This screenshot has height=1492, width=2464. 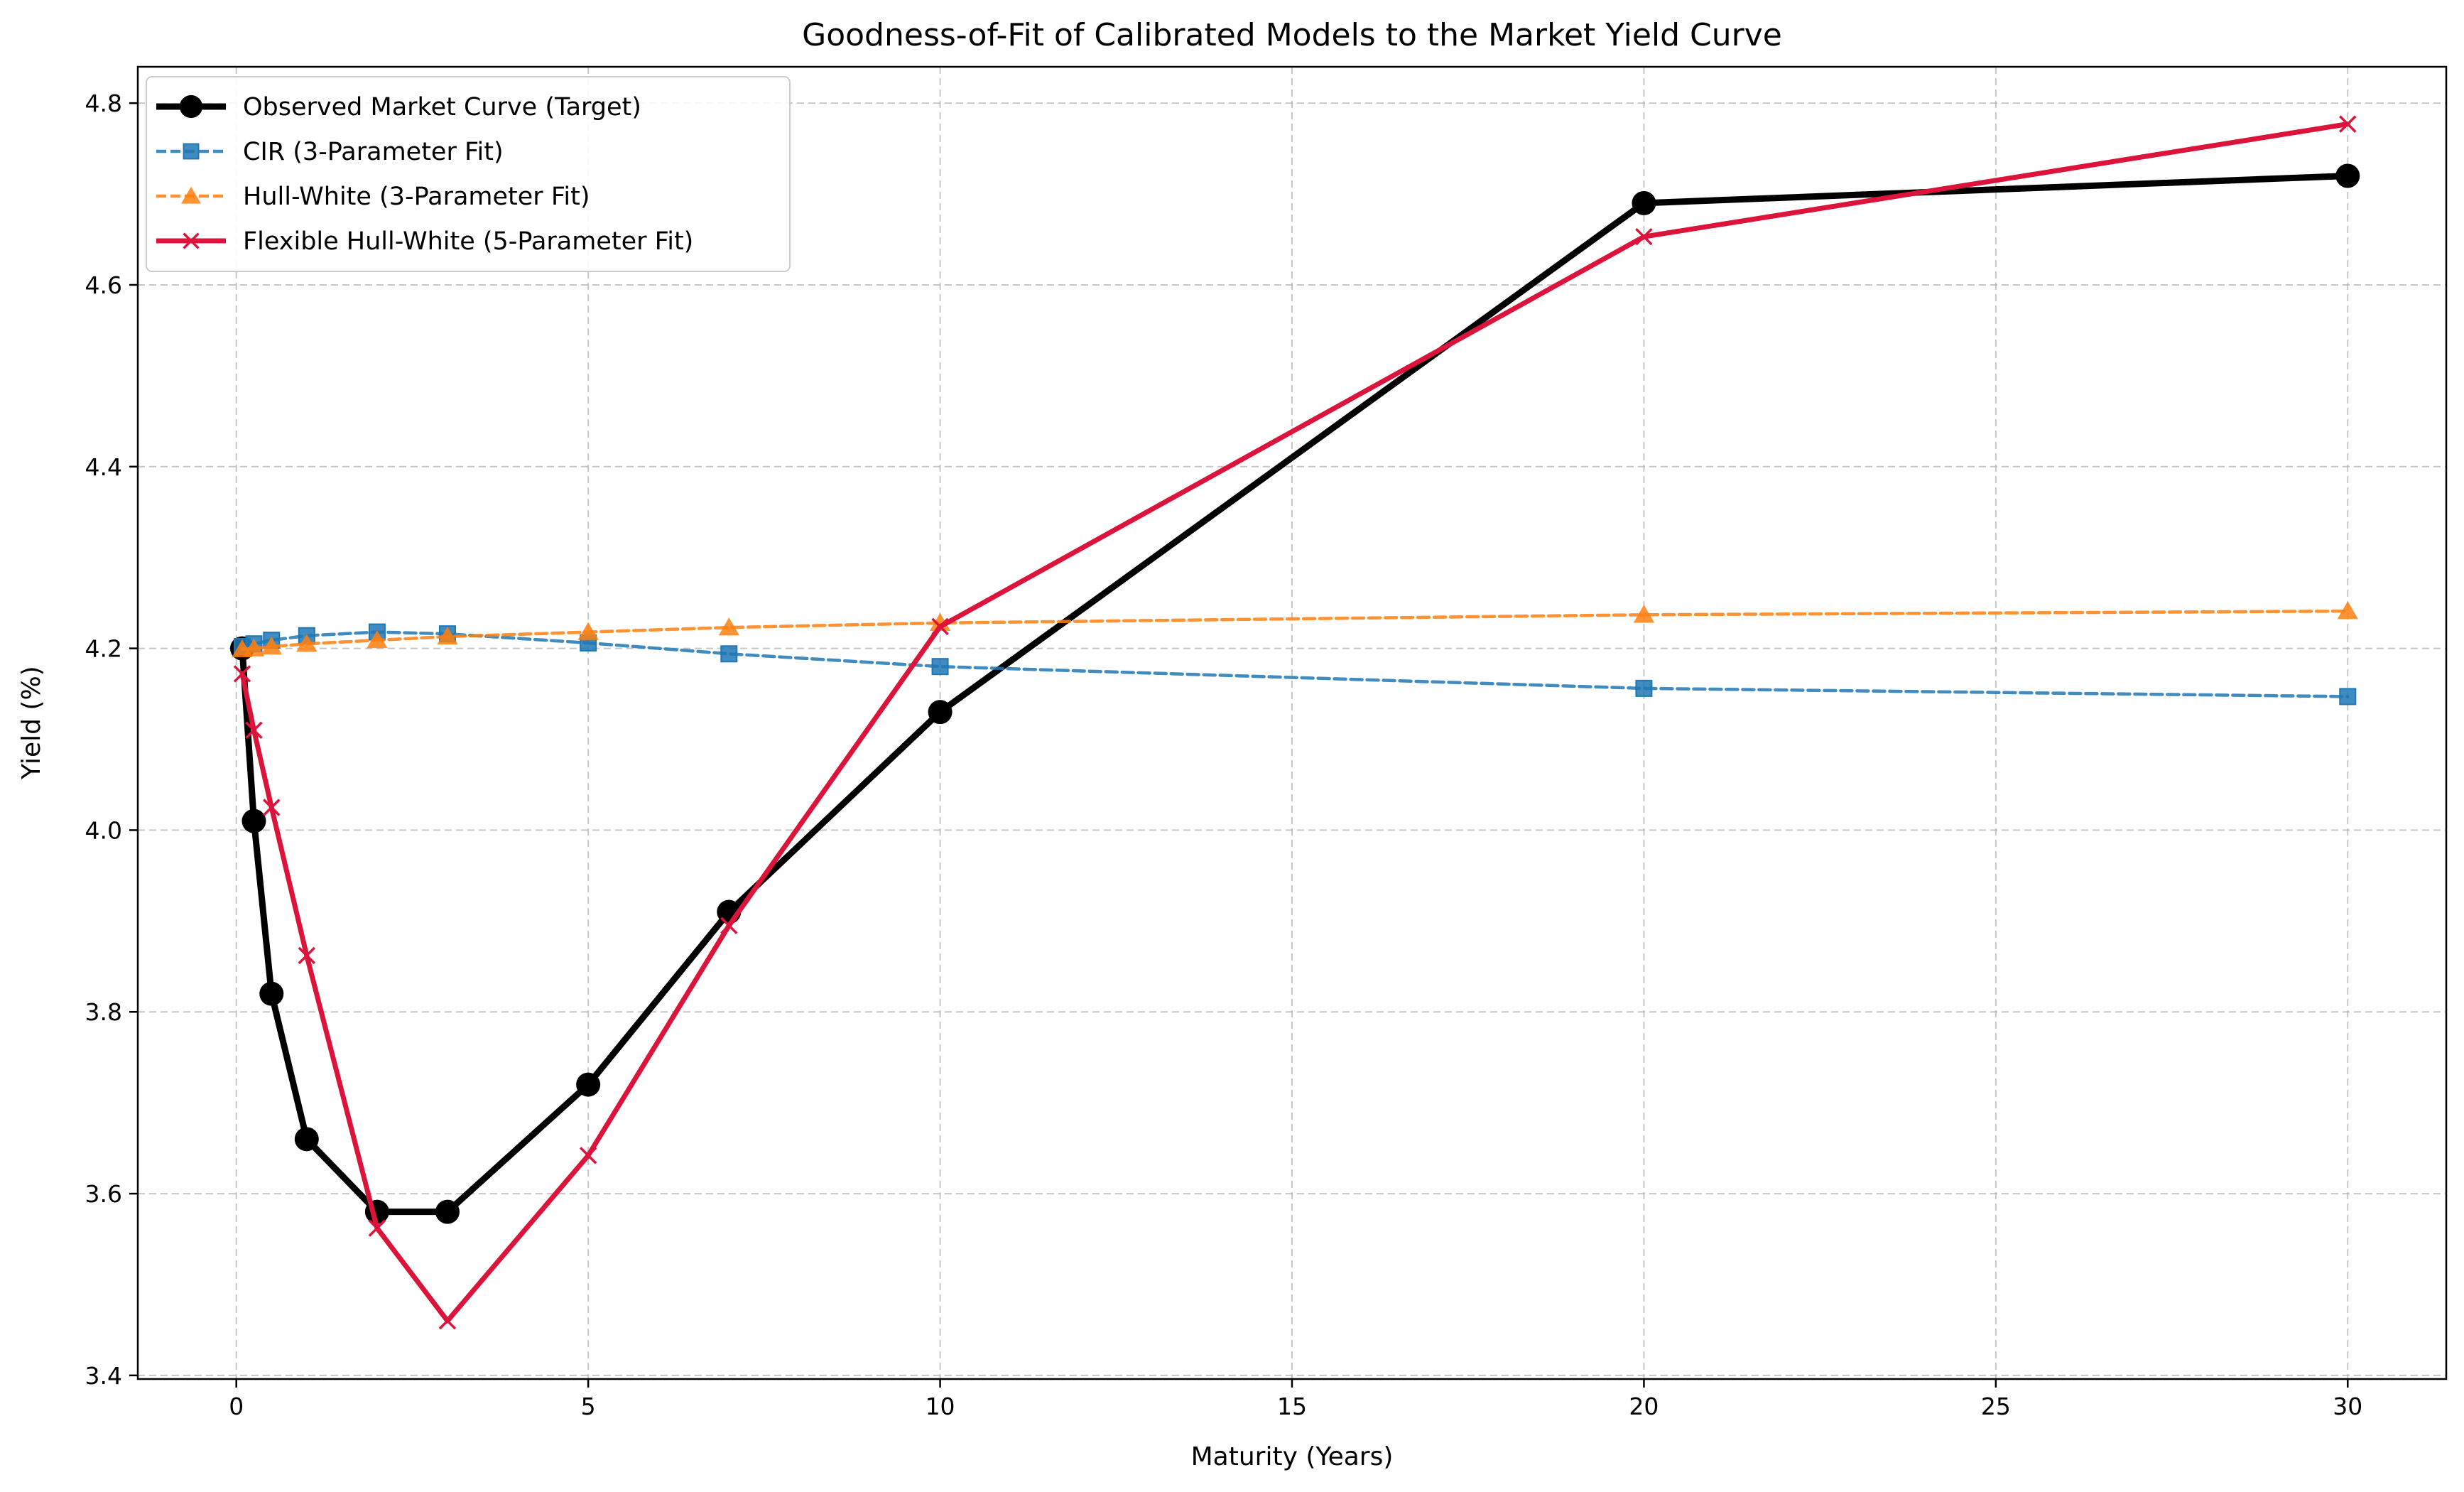 What do you see at coordinates (588, 1406) in the screenshot?
I see `x-tick-label: 5` at bounding box center [588, 1406].